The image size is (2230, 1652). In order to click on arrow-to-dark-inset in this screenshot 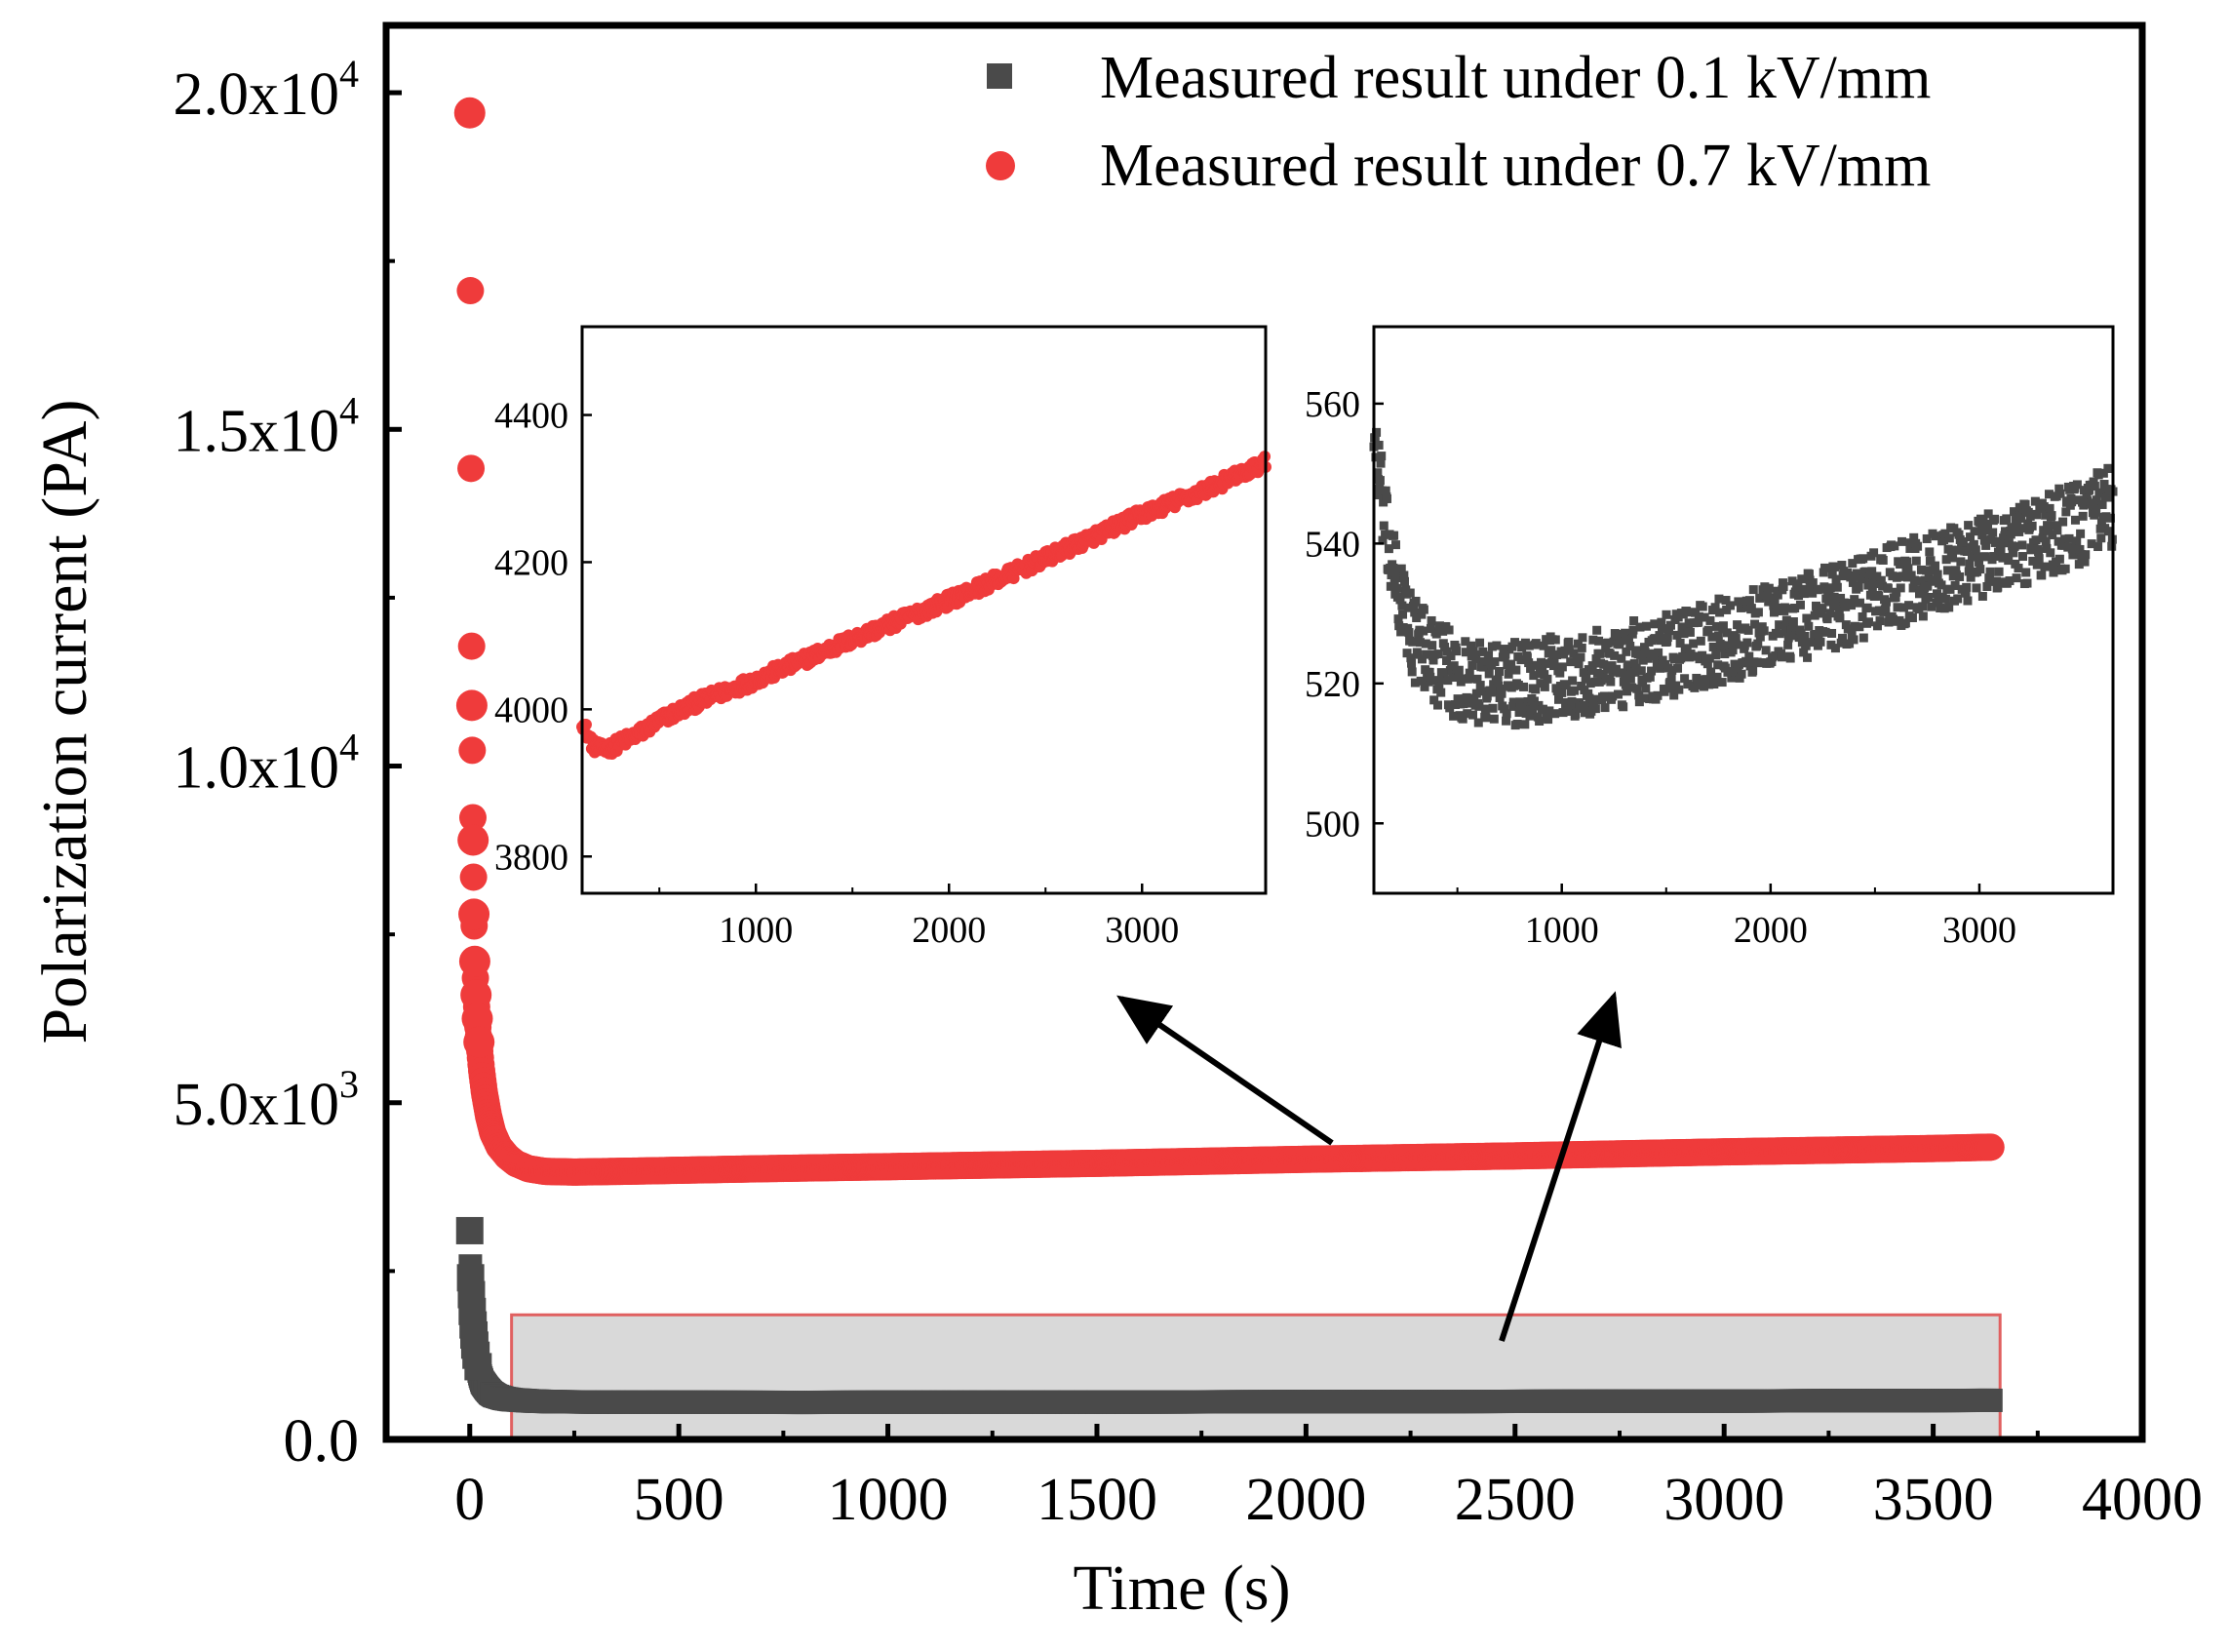, I will do `click(1560, 1166)`.